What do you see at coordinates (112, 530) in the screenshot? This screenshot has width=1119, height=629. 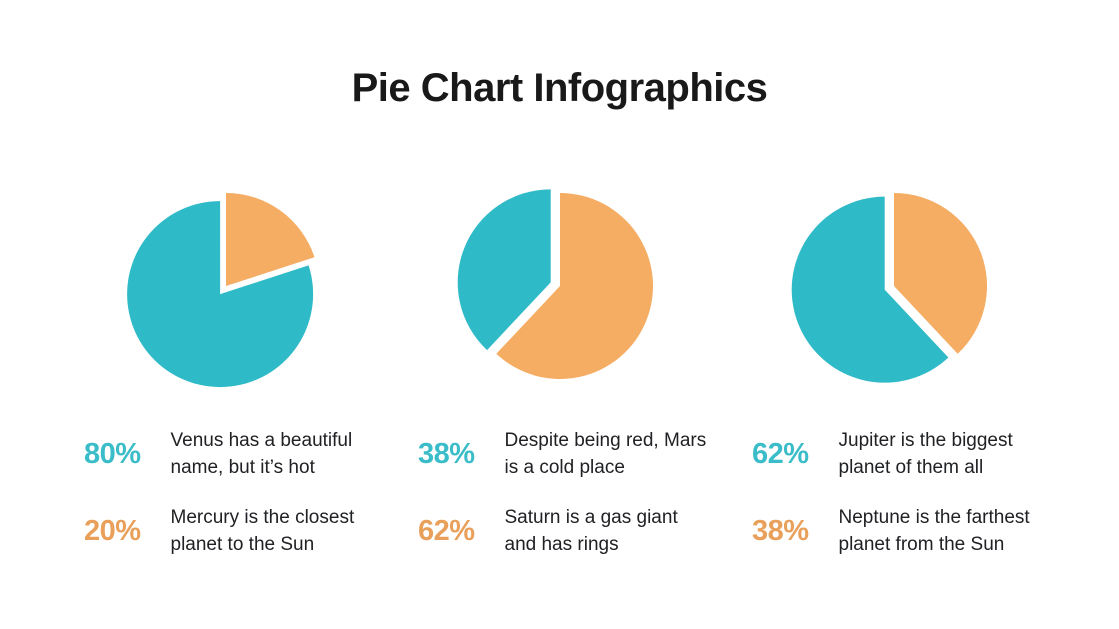 I see `stat-percentage: 20%` at bounding box center [112, 530].